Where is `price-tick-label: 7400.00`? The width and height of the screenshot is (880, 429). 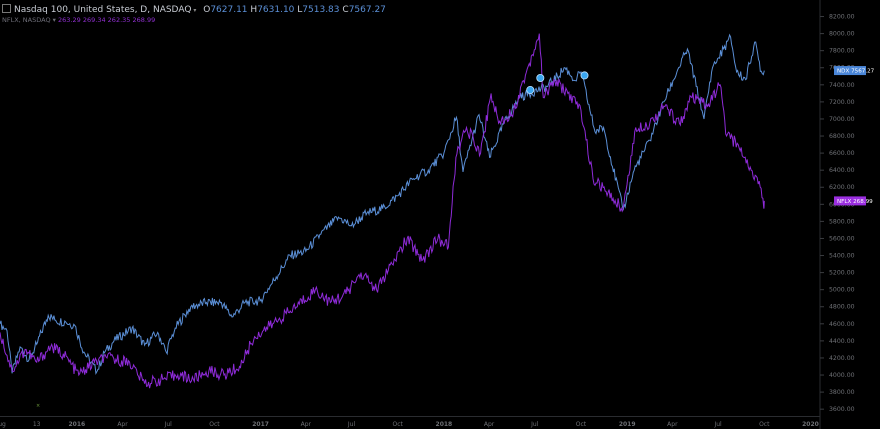 price-tick-label: 7400.00 is located at coordinates (842, 85).